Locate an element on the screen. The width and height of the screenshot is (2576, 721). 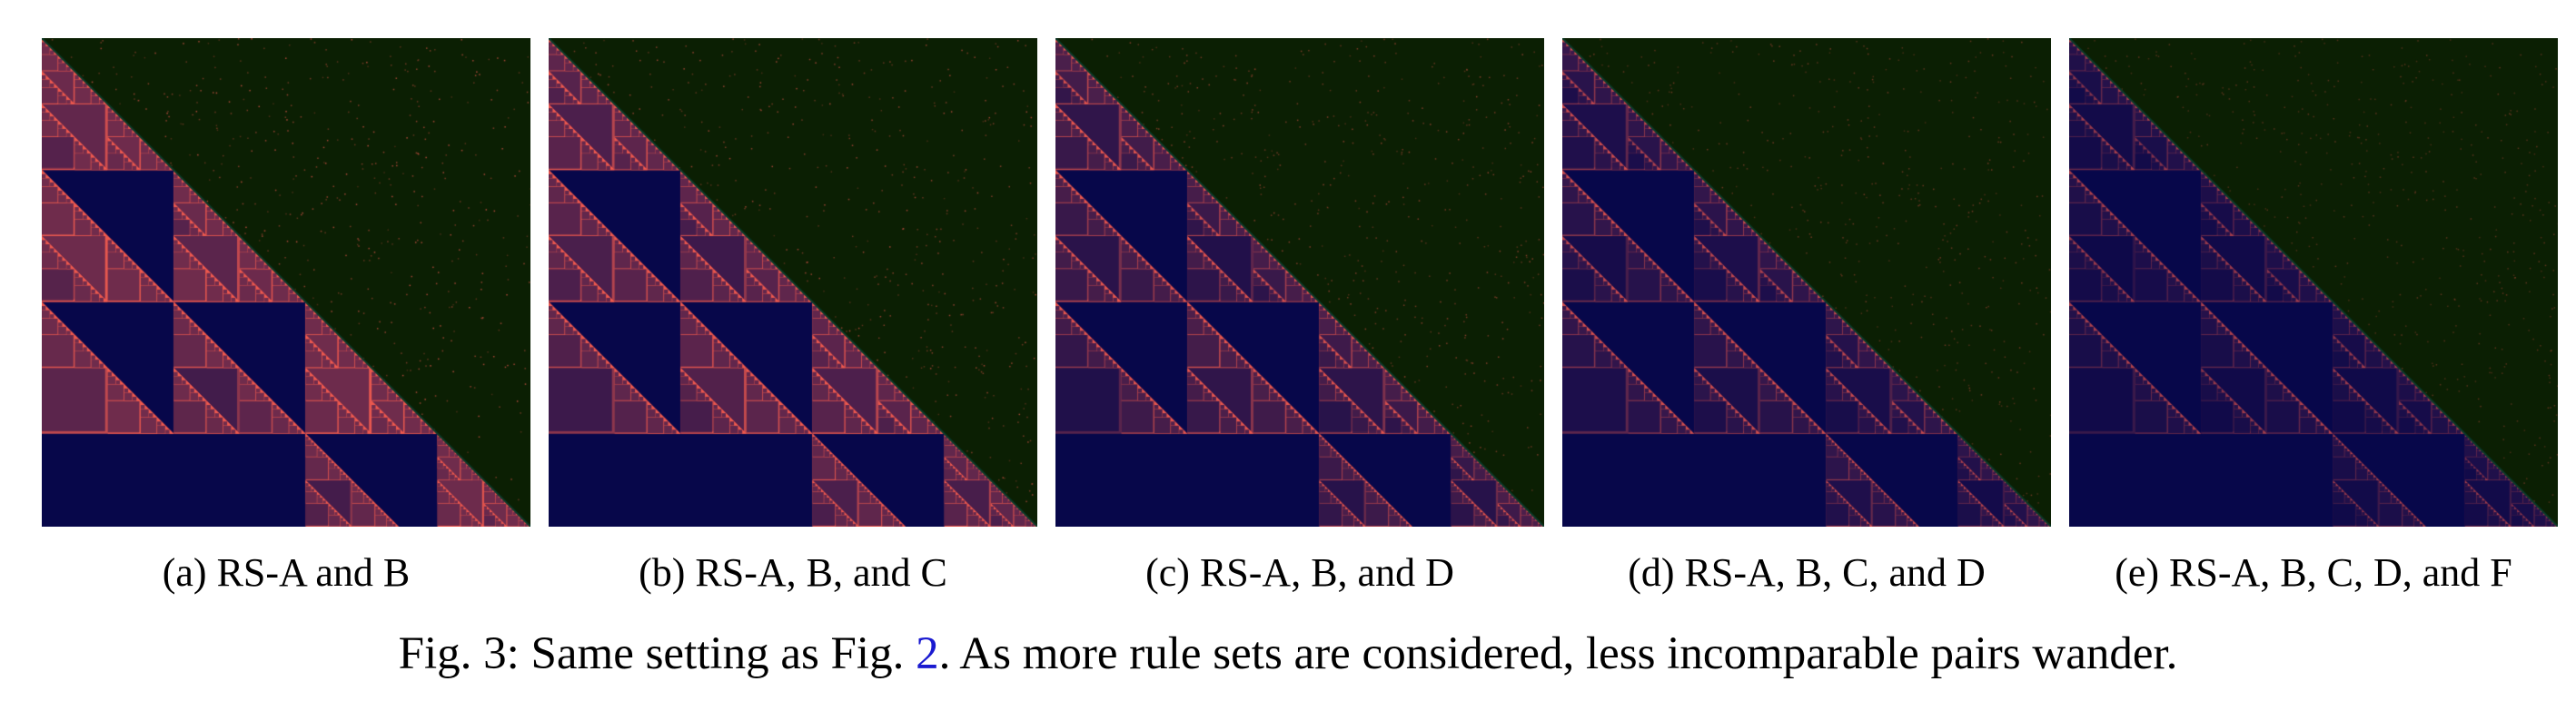
matrix-heatmap-e is located at coordinates (2313, 282).